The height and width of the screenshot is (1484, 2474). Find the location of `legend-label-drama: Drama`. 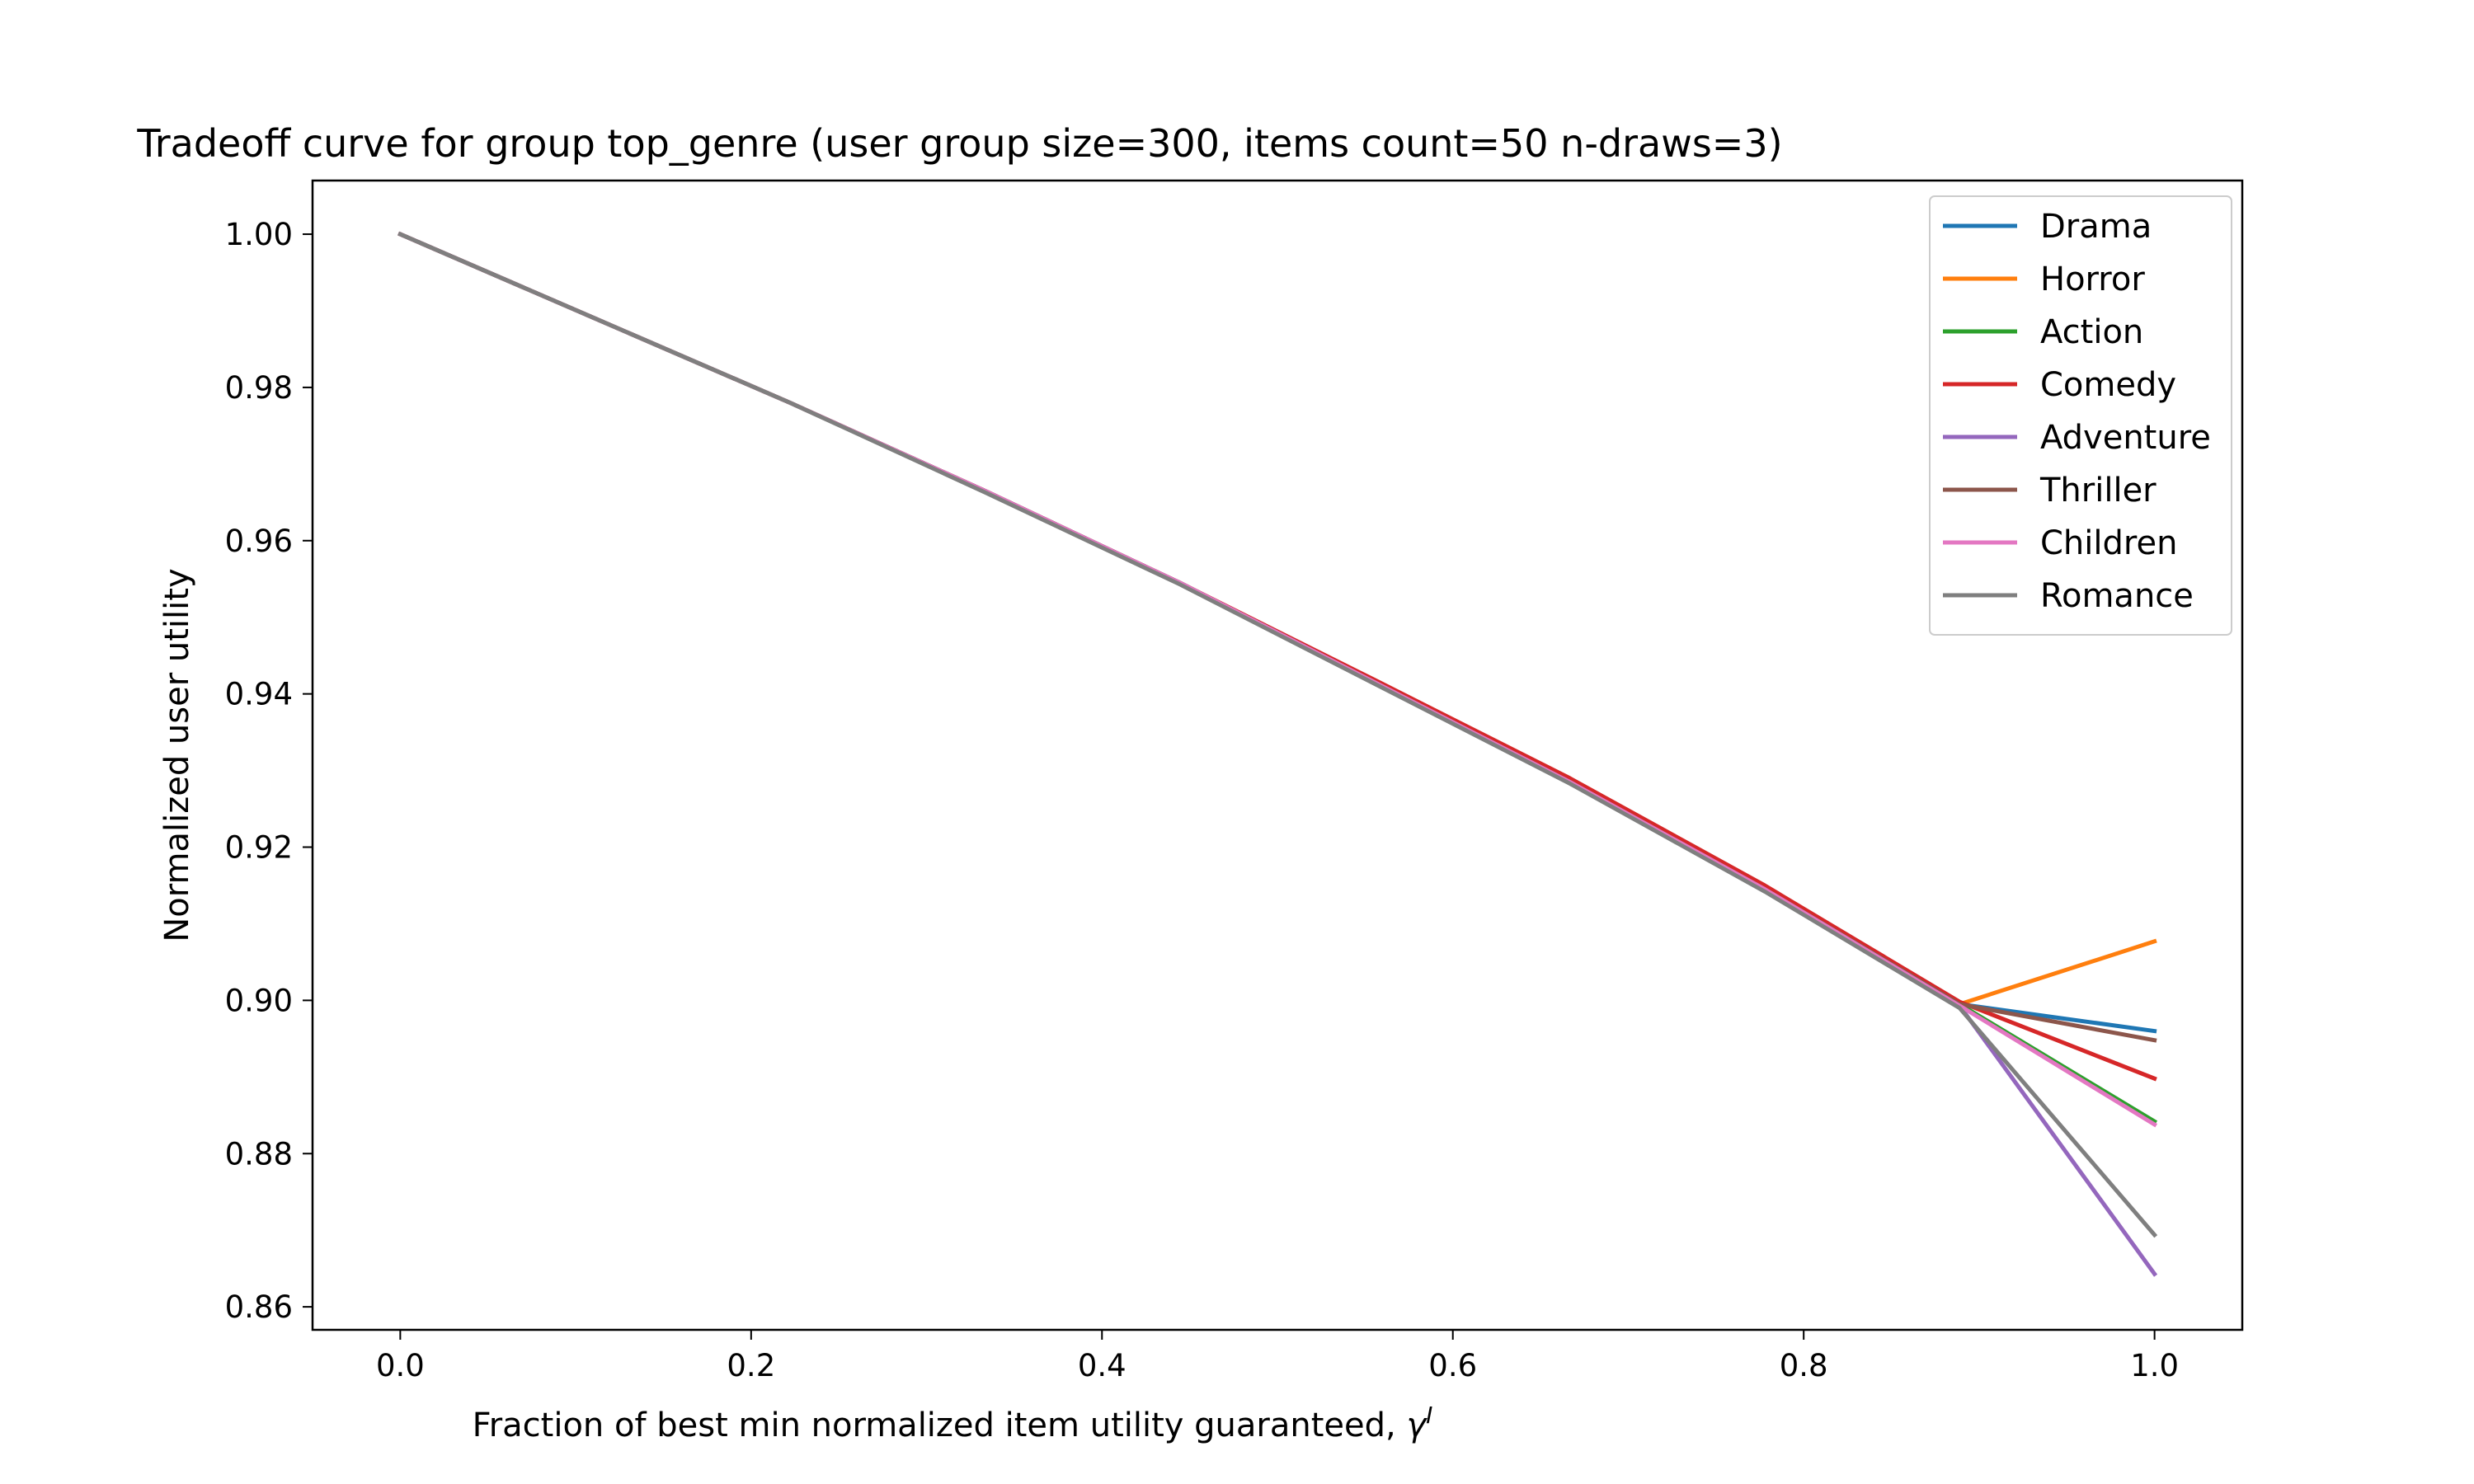

legend-label-drama: Drama is located at coordinates (2096, 227).